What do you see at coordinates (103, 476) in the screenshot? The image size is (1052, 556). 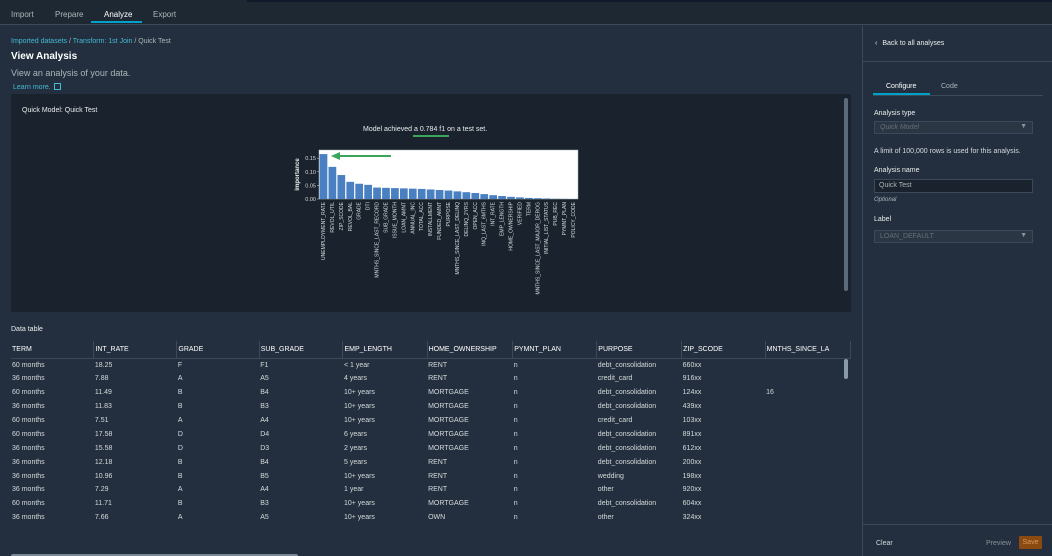 I see `table-cell: 10.96` at bounding box center [103, 476].